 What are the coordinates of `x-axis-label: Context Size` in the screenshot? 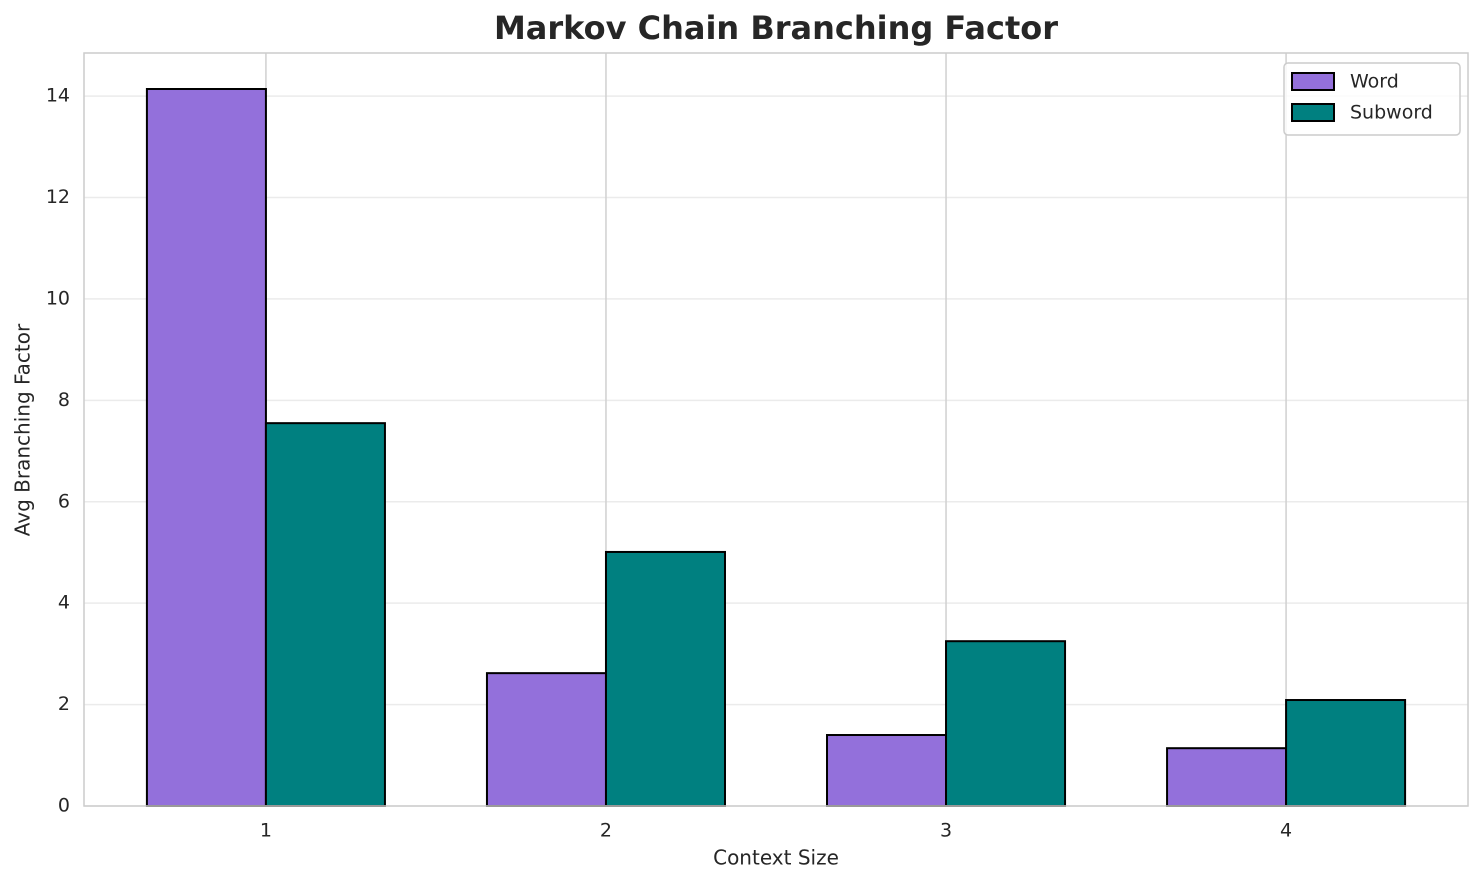 It's located at (776, 858).